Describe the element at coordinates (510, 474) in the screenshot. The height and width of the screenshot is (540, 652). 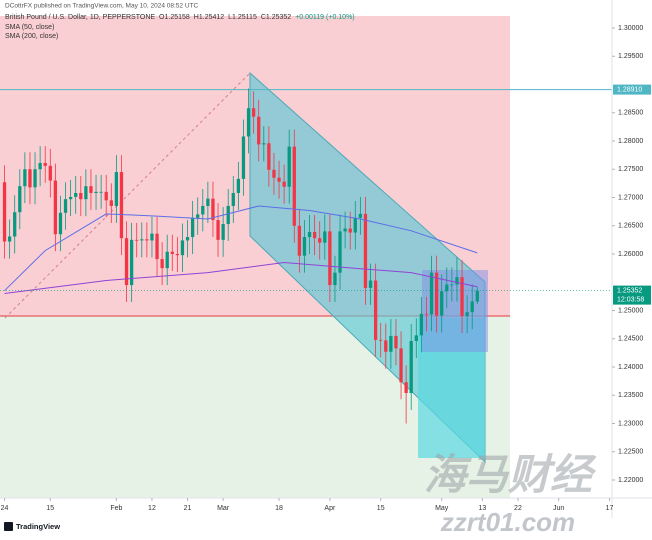
I see `watermark: 海马财经` at that location.